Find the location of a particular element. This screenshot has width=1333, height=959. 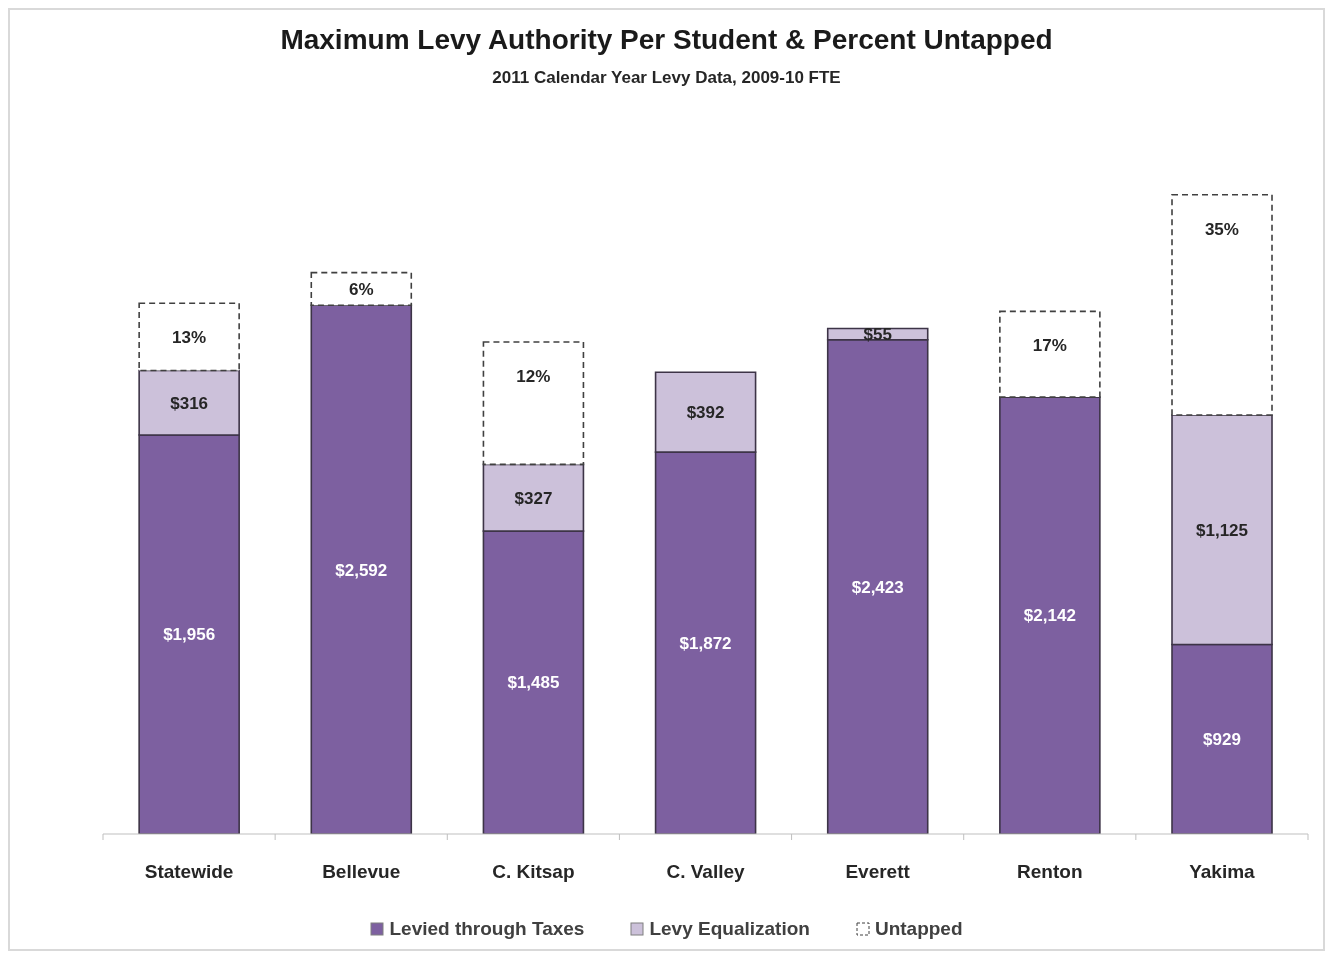

data-label: $1,125 is located at coordinates (1222, 530).